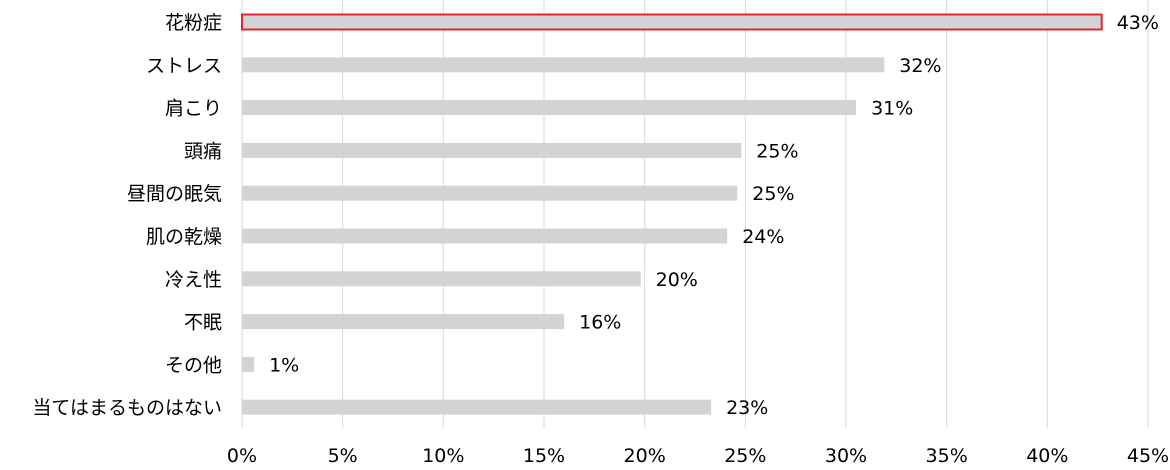 The image size is (1170, 470). Describe the element at coordinates (645, 455) in the screenshot. I see `x-tick-label: 20%` at that location.